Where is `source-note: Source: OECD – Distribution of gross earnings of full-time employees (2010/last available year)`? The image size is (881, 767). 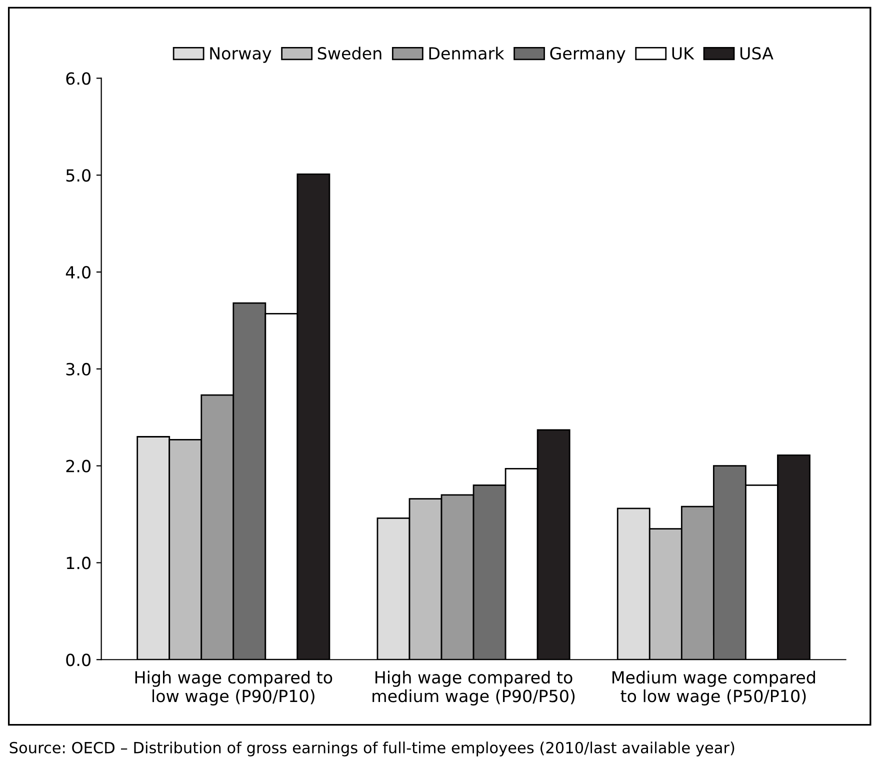 source-note: Source: OECD – Distribution of gross earnings of full-time employees (2010/last available year) is located at coordinates (372, 749).